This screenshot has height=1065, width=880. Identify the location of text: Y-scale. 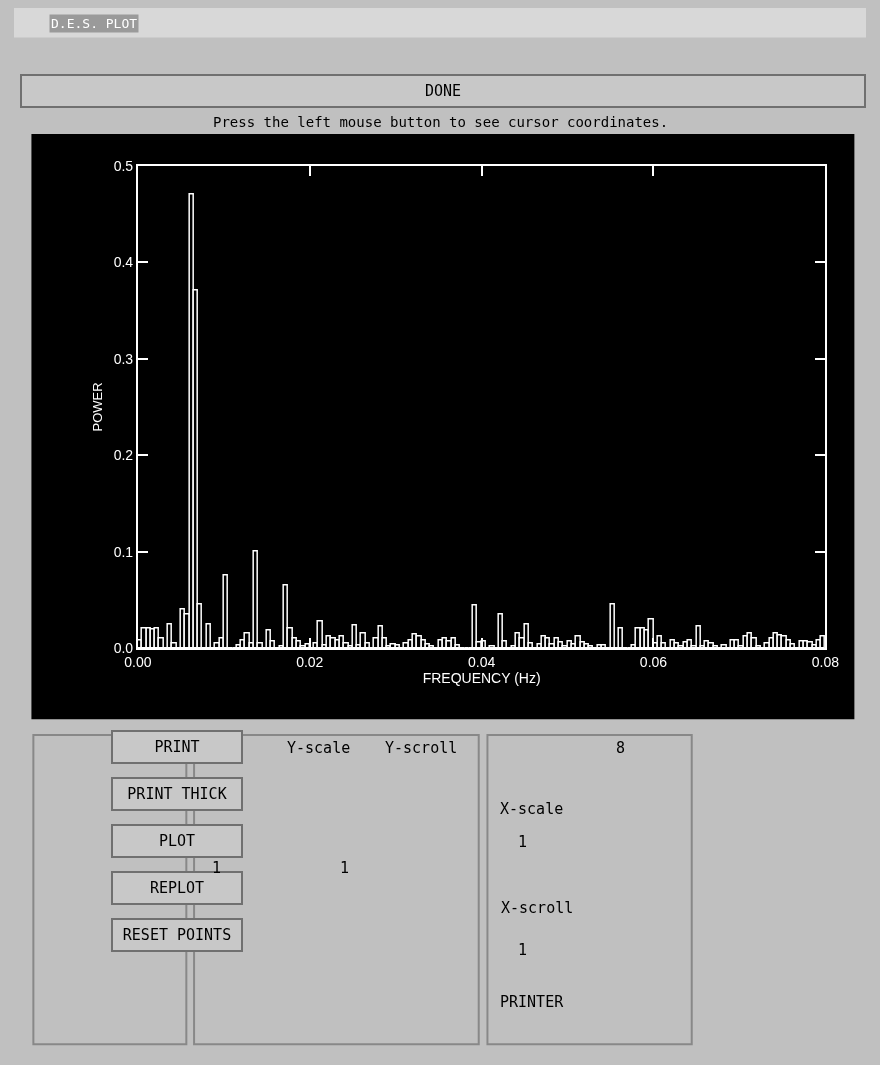
(319, 748).